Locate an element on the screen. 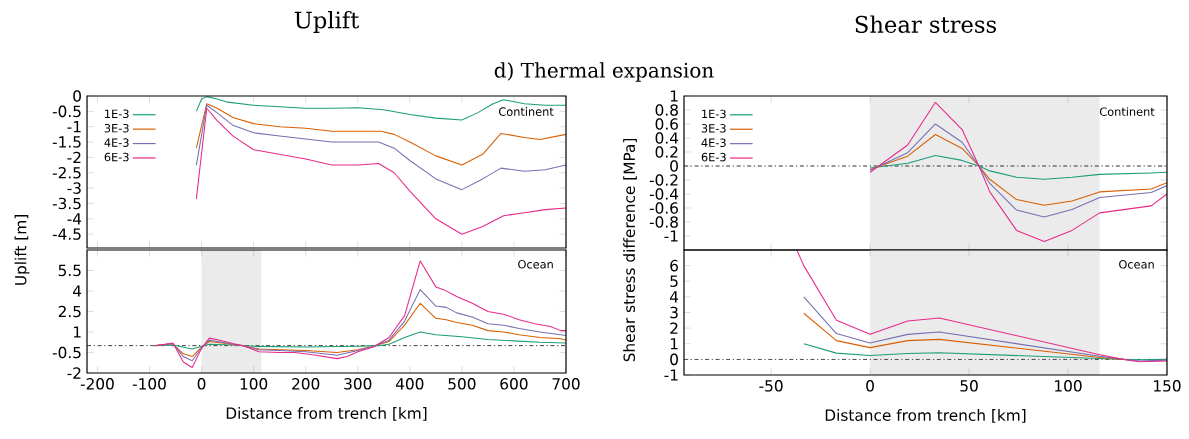  x-tick-label: 50 is located at coordinates (969, 386).